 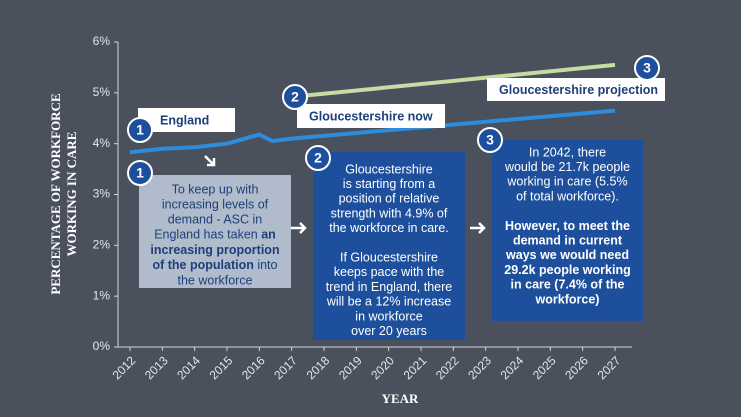 I want to click on note-text: 29.2k people working, so click(x=567, y=270).